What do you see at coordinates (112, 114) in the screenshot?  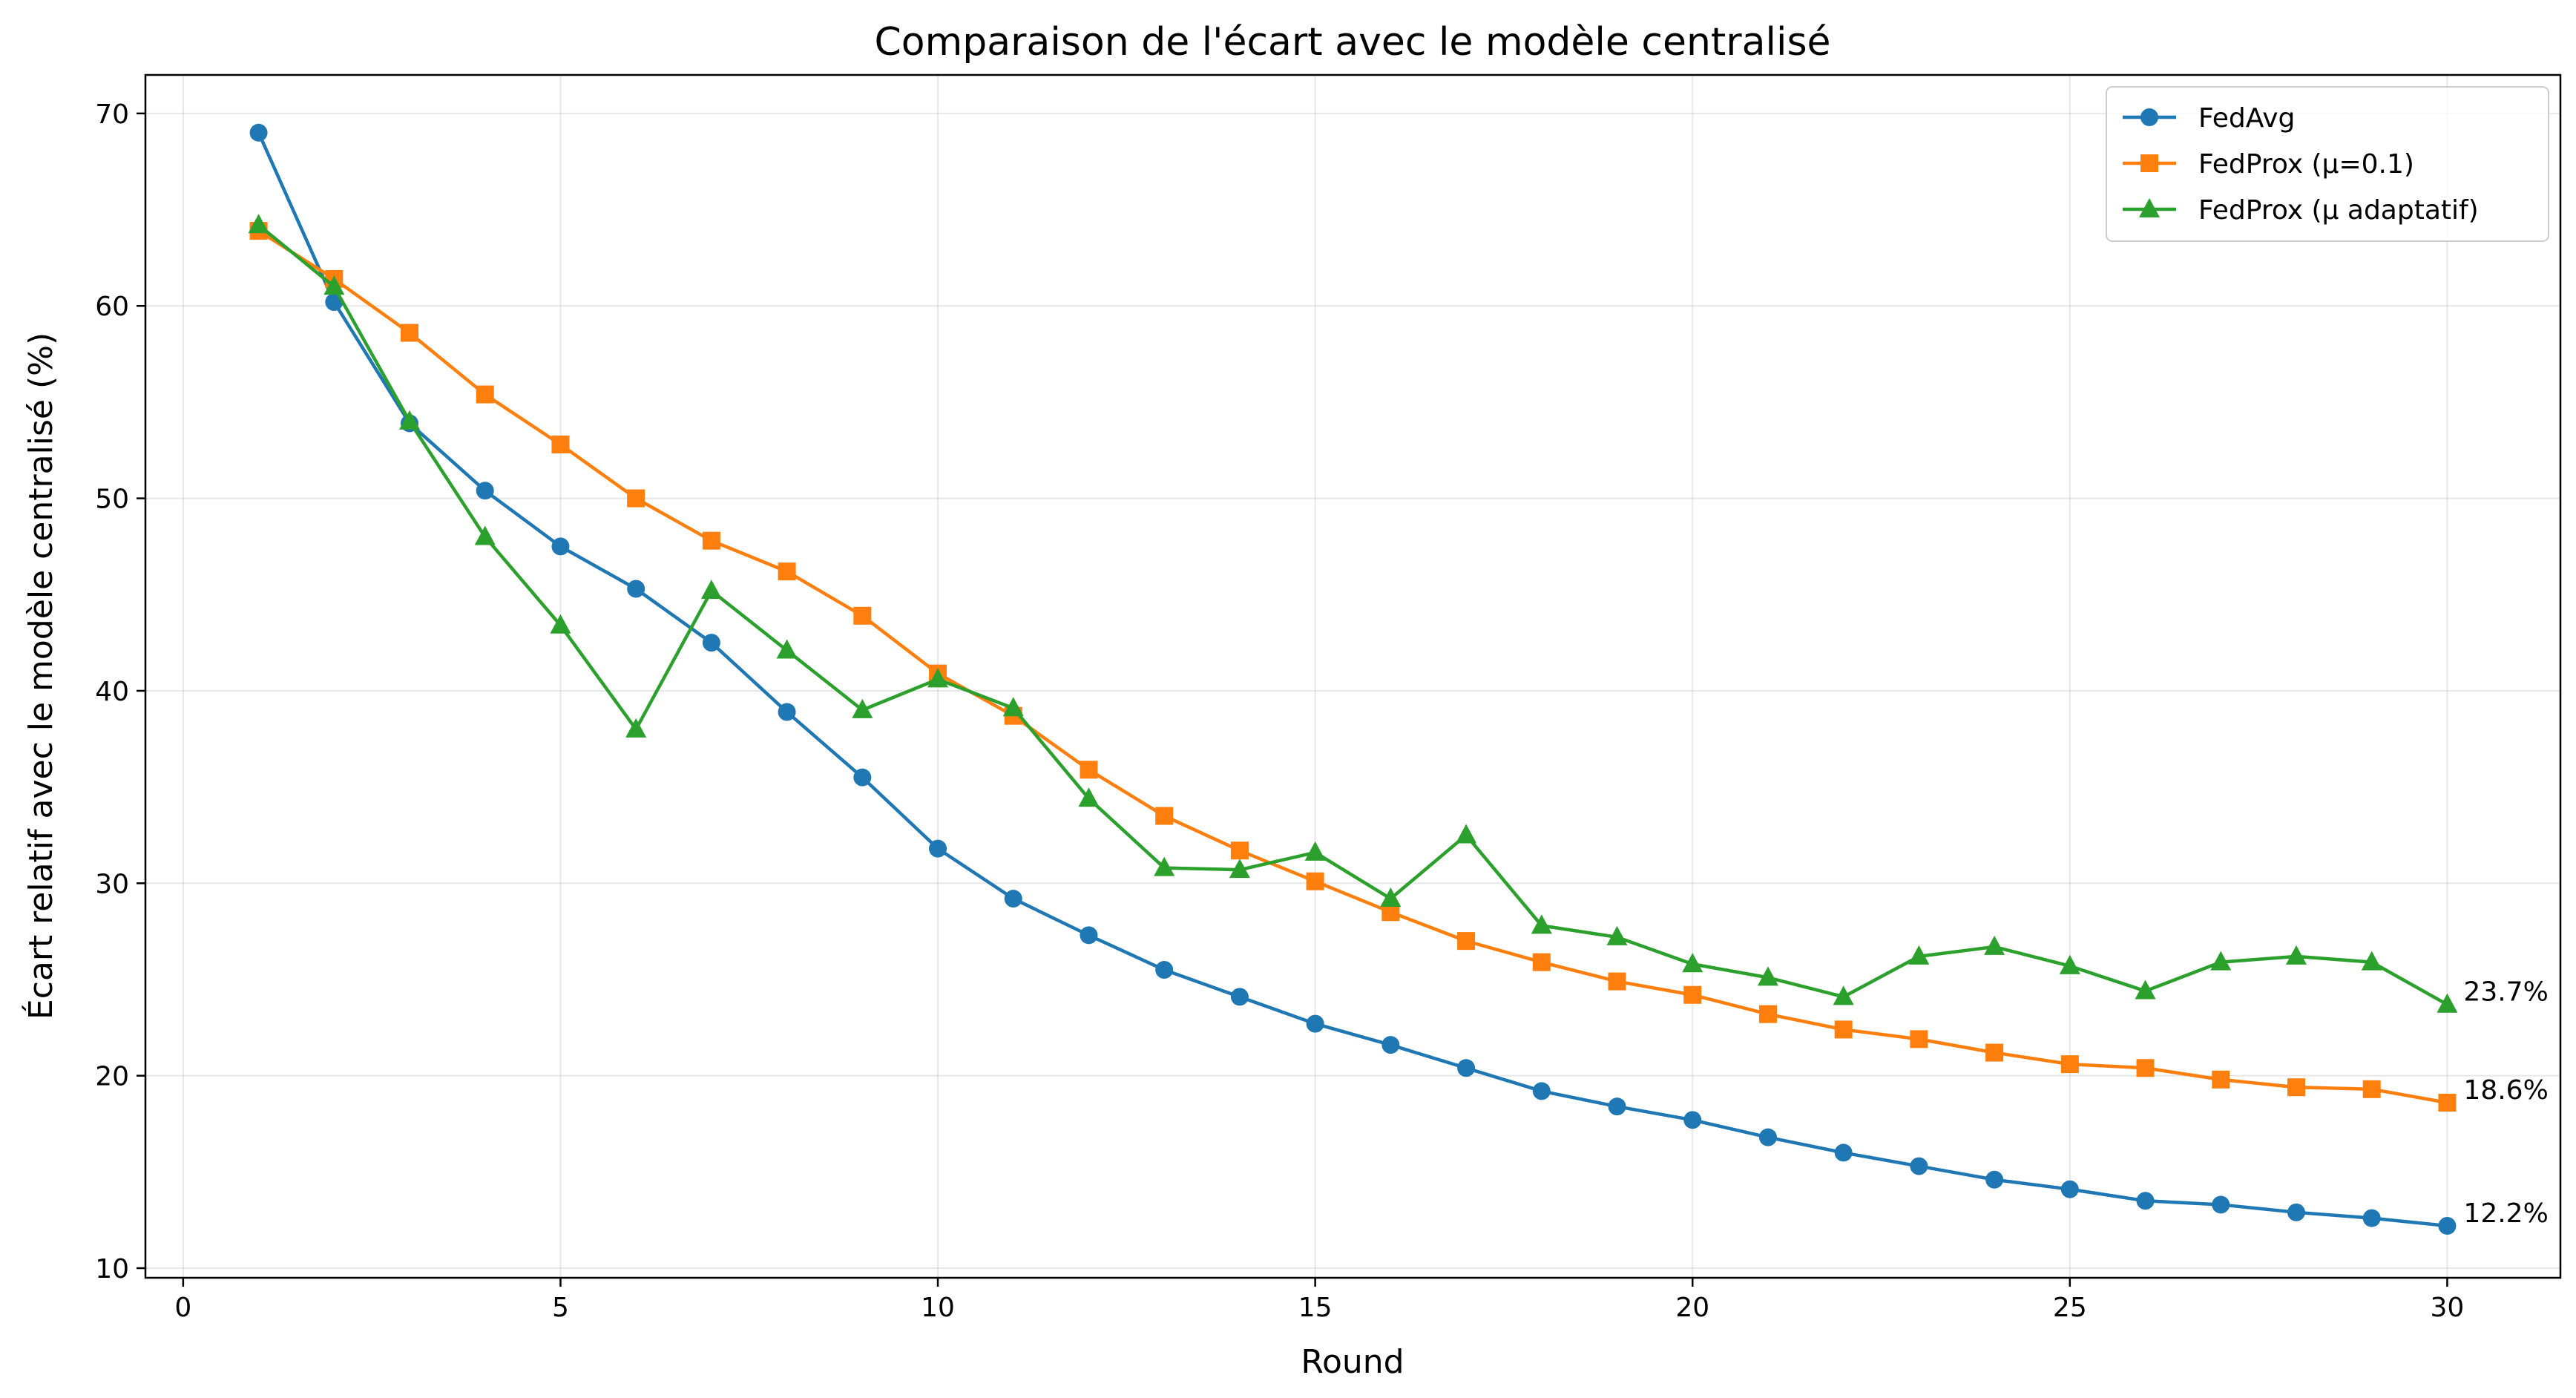 I see `y-tick-label: 70` at bounding box center [112, 114].